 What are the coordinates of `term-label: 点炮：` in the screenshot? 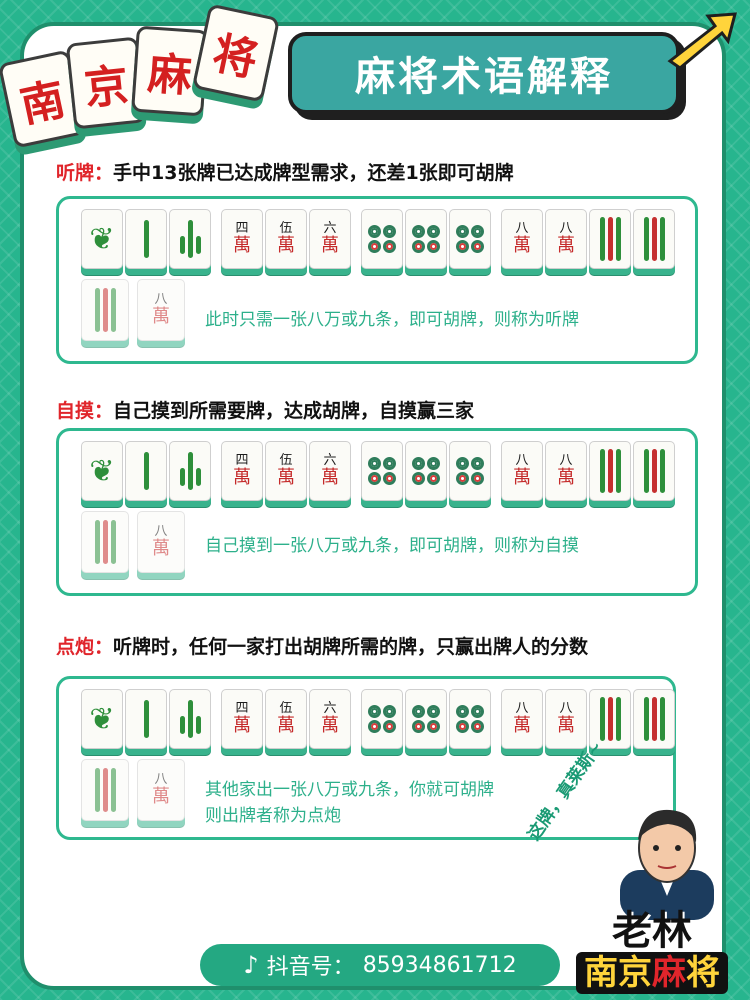 It's located at (85, 647).